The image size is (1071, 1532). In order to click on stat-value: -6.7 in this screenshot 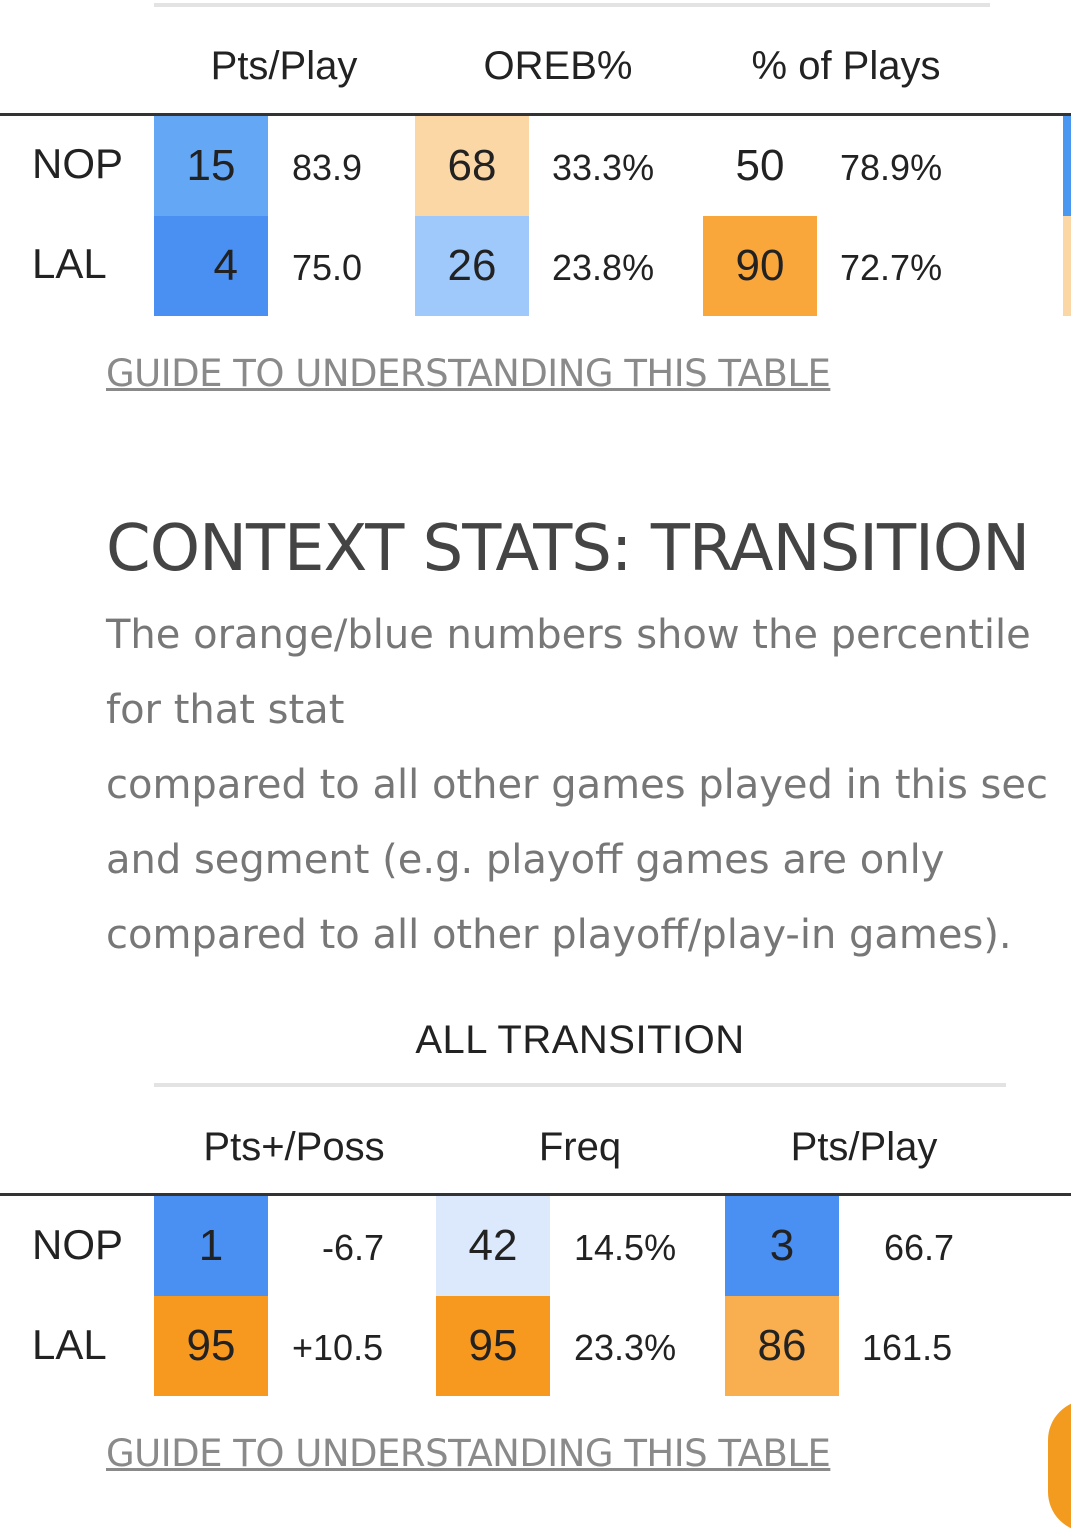, I will do `click(353, 1247)`.